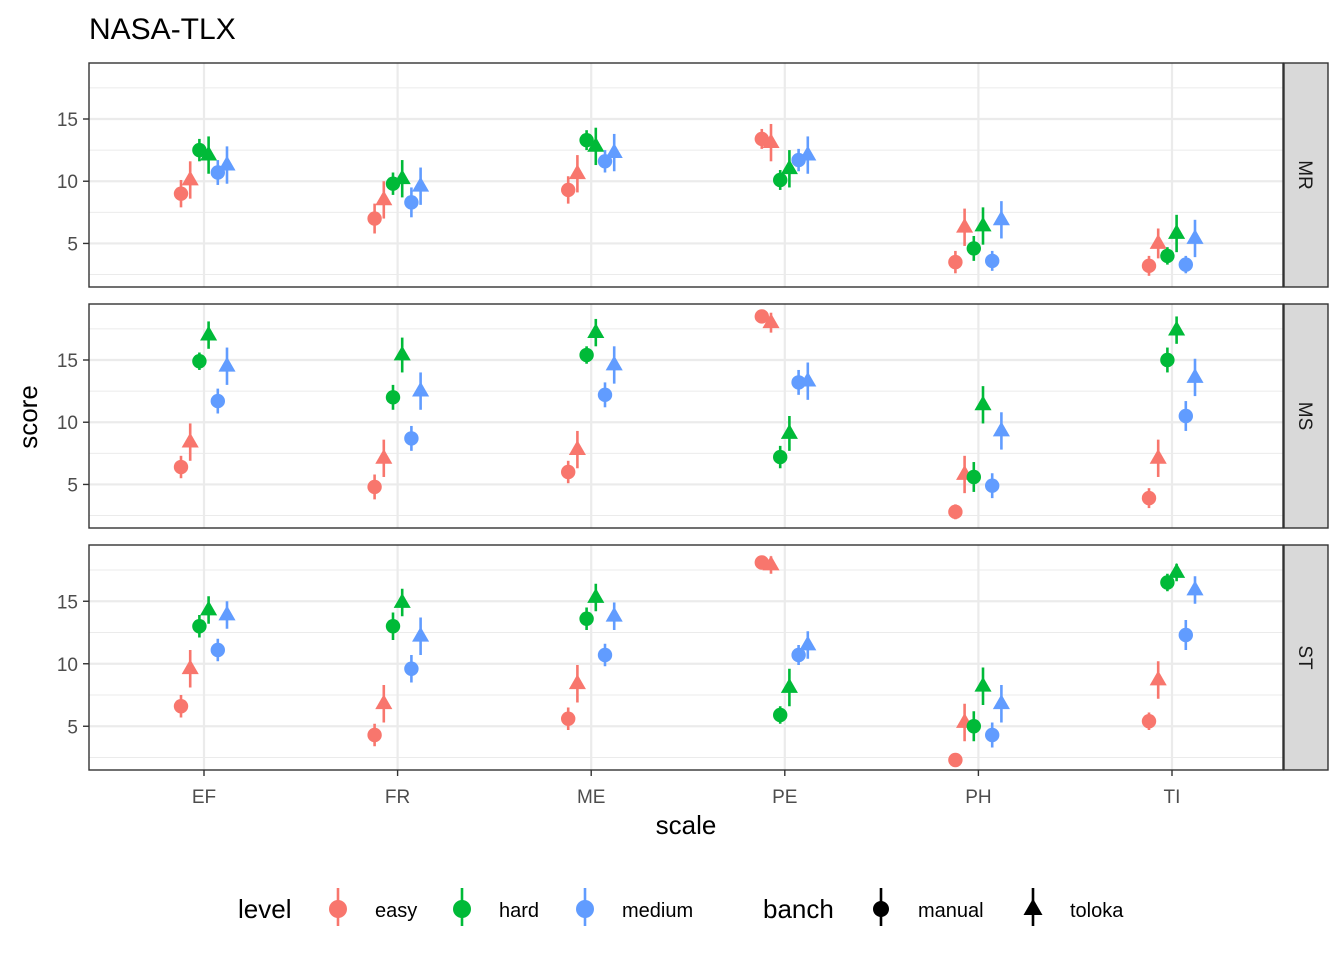  I want to click on legend-label-manual: manual, so click(951, 911).